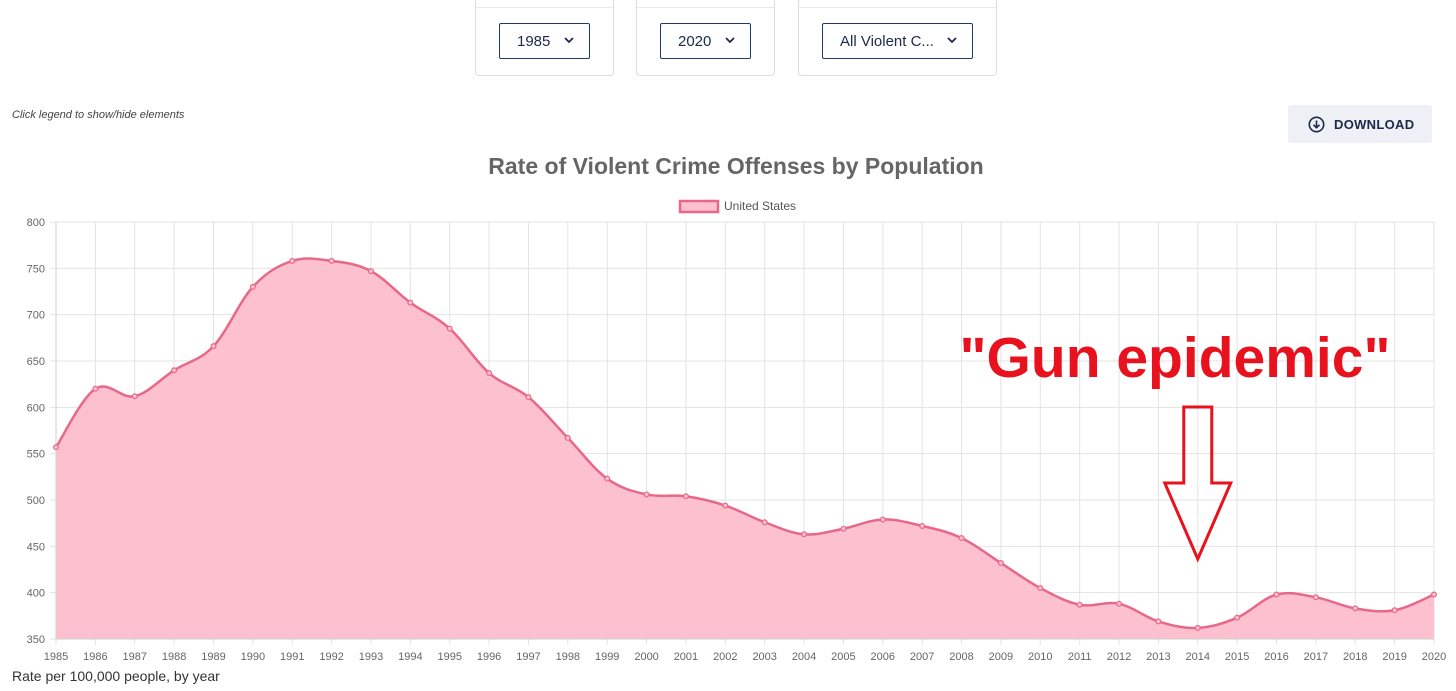  I want to click on x-tick-label: 2016, so click(1276, 657).